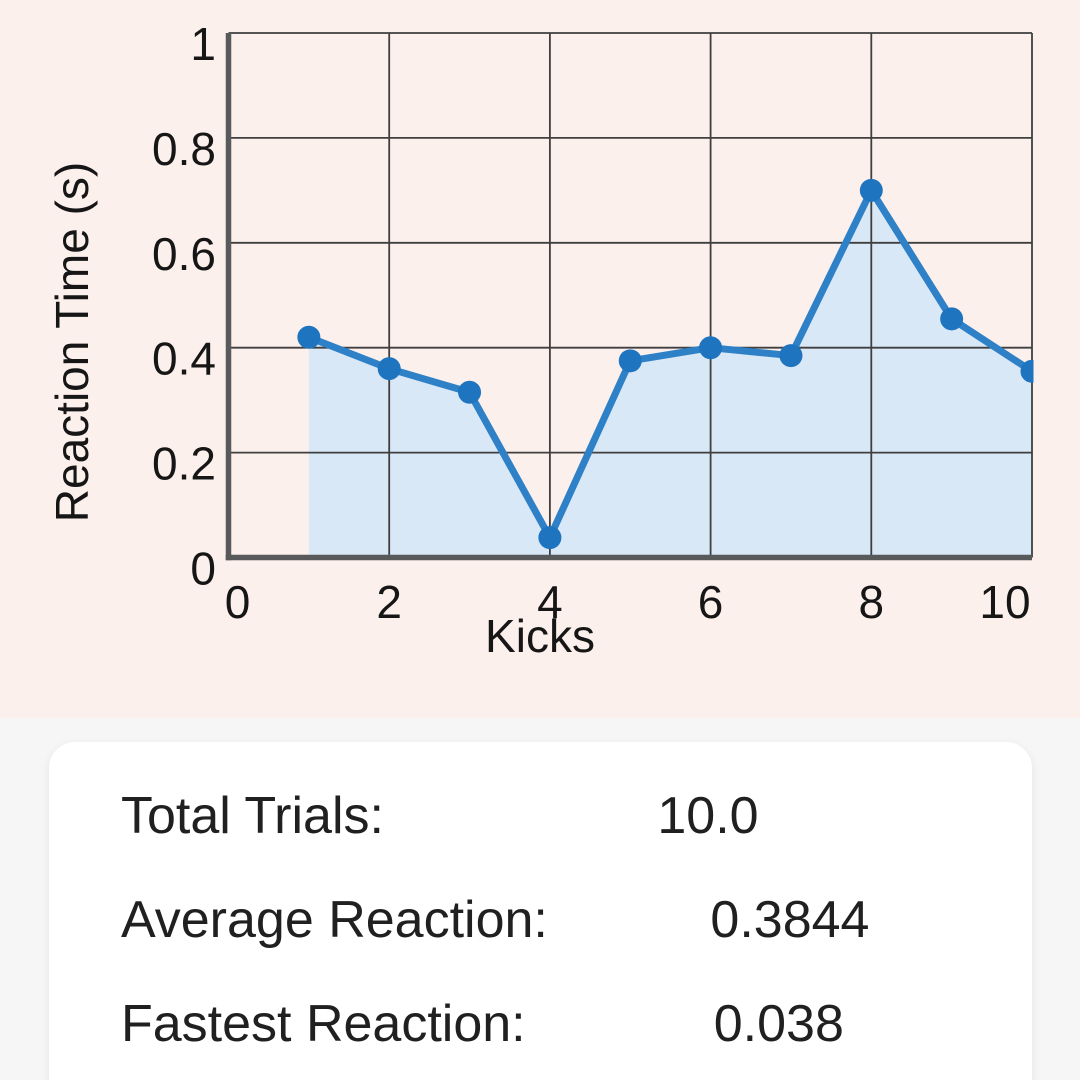 This screenshot has height=1080, width=1080. I want to click on y-tick-label: 0, so click(203, 569).